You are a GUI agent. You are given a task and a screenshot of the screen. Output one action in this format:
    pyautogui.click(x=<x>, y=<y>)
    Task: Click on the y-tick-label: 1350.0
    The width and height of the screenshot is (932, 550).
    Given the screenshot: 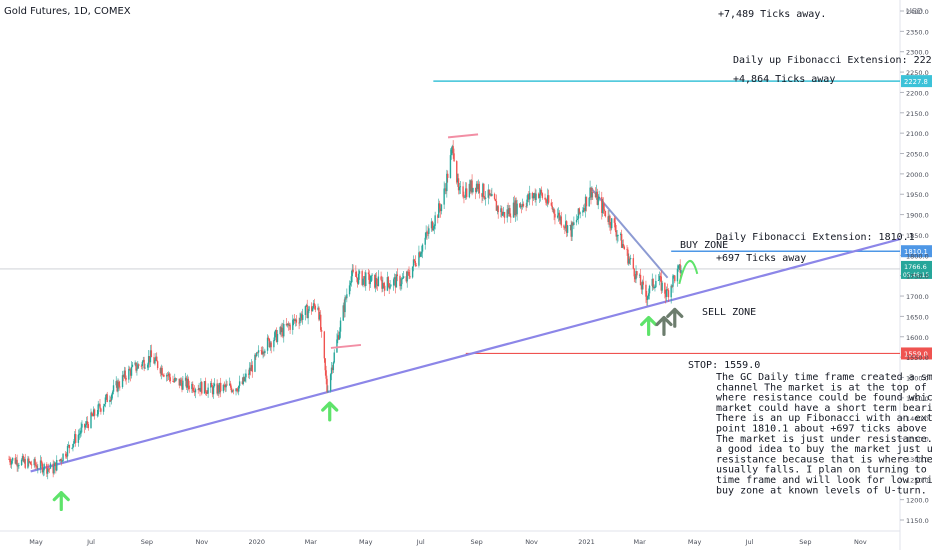 What is the action you would take?
    pyautogui.click(x=917, y=440)
    